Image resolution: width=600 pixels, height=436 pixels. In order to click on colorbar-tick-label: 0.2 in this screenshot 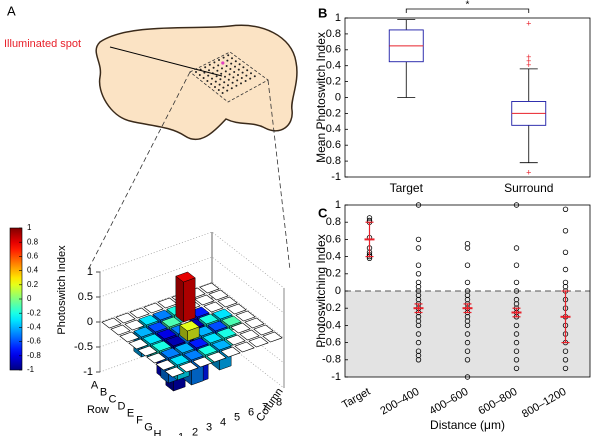, I will do `click(33, 284)`.